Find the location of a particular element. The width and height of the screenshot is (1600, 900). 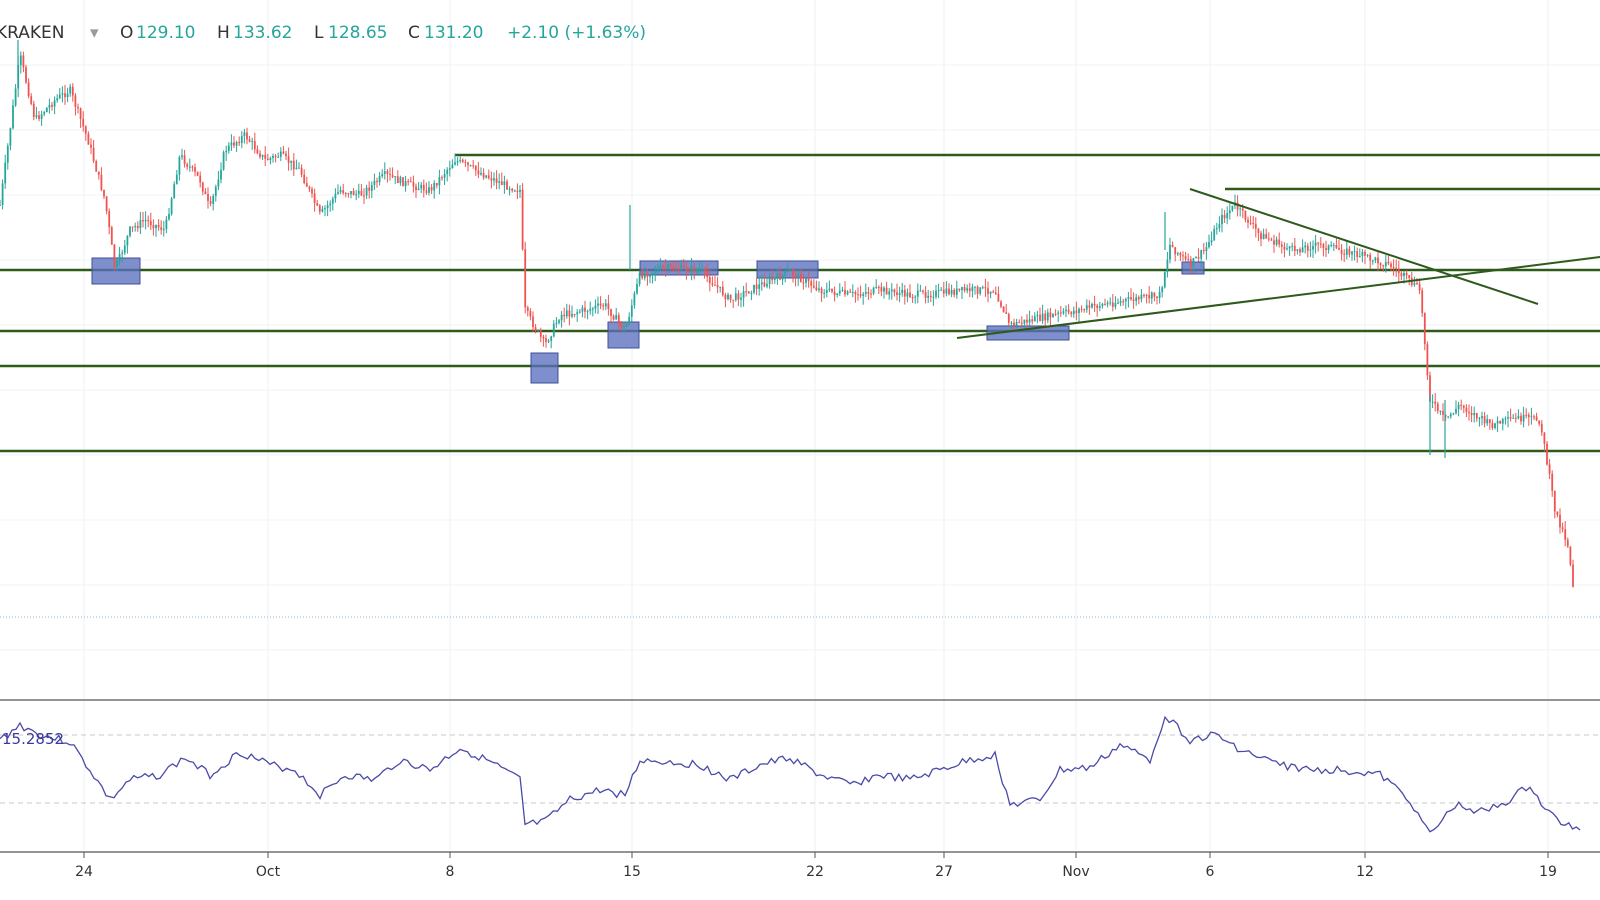

chevron-down-icon: ▾ is located at coordinates (94, 33).